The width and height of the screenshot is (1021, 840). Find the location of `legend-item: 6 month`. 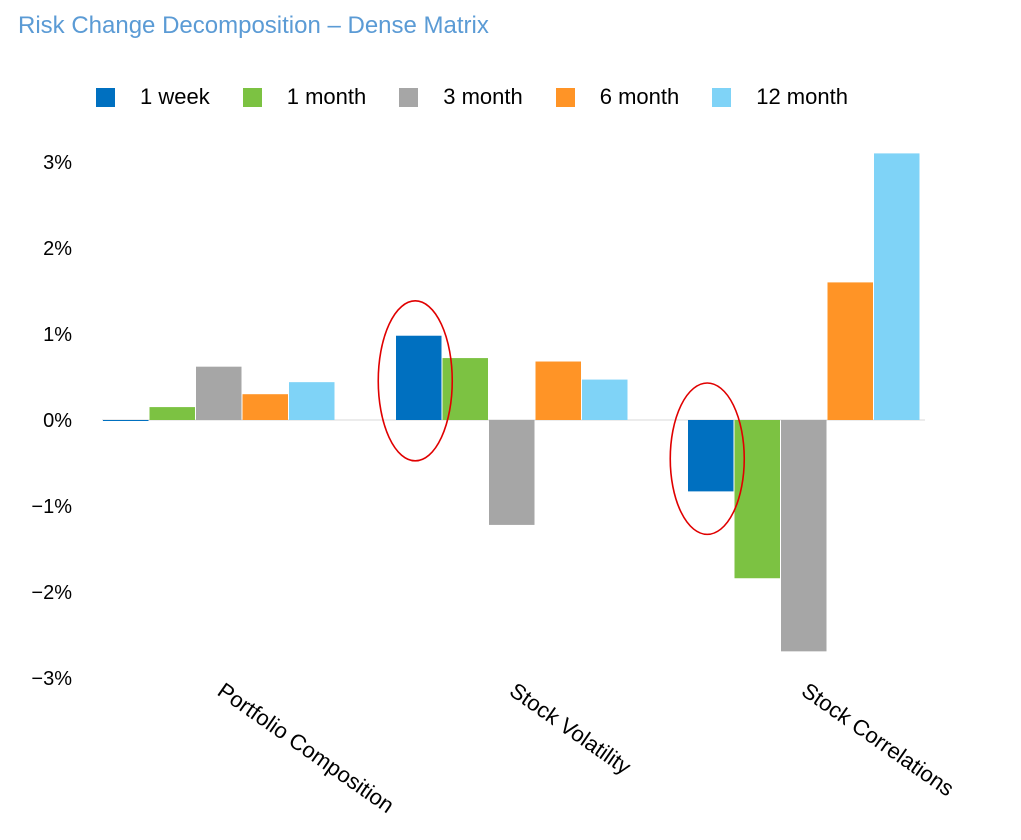

legend-item: 6 month is located at coordinates (617, 97).